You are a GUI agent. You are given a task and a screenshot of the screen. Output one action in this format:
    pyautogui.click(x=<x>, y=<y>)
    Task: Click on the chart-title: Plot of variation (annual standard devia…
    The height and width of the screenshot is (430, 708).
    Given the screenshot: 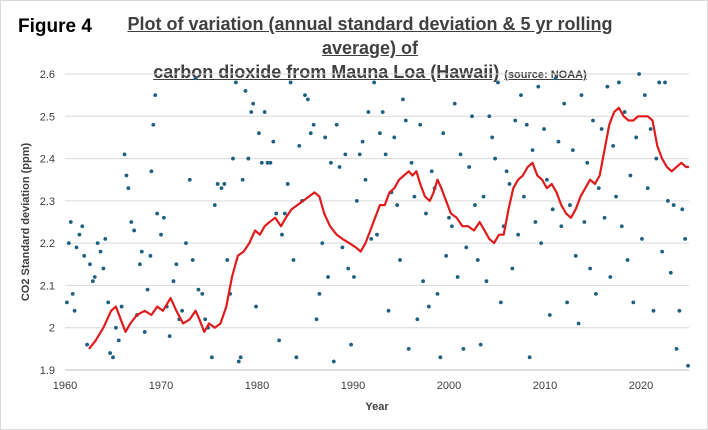 What is the action you would take?
    pyautogui.click(x=370, y=49)
    